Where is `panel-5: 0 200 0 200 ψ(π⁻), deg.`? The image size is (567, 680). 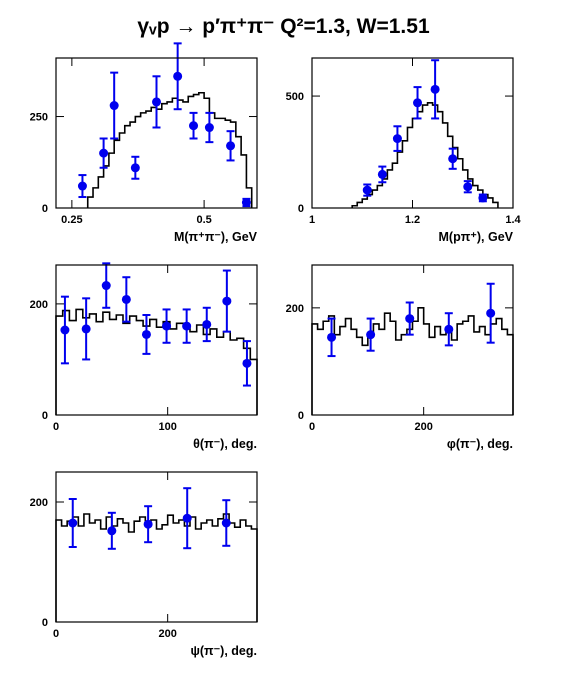
panel-5: 0 200 0 200 ψ(π⁻), deg. is located at coordinates (144, 564).